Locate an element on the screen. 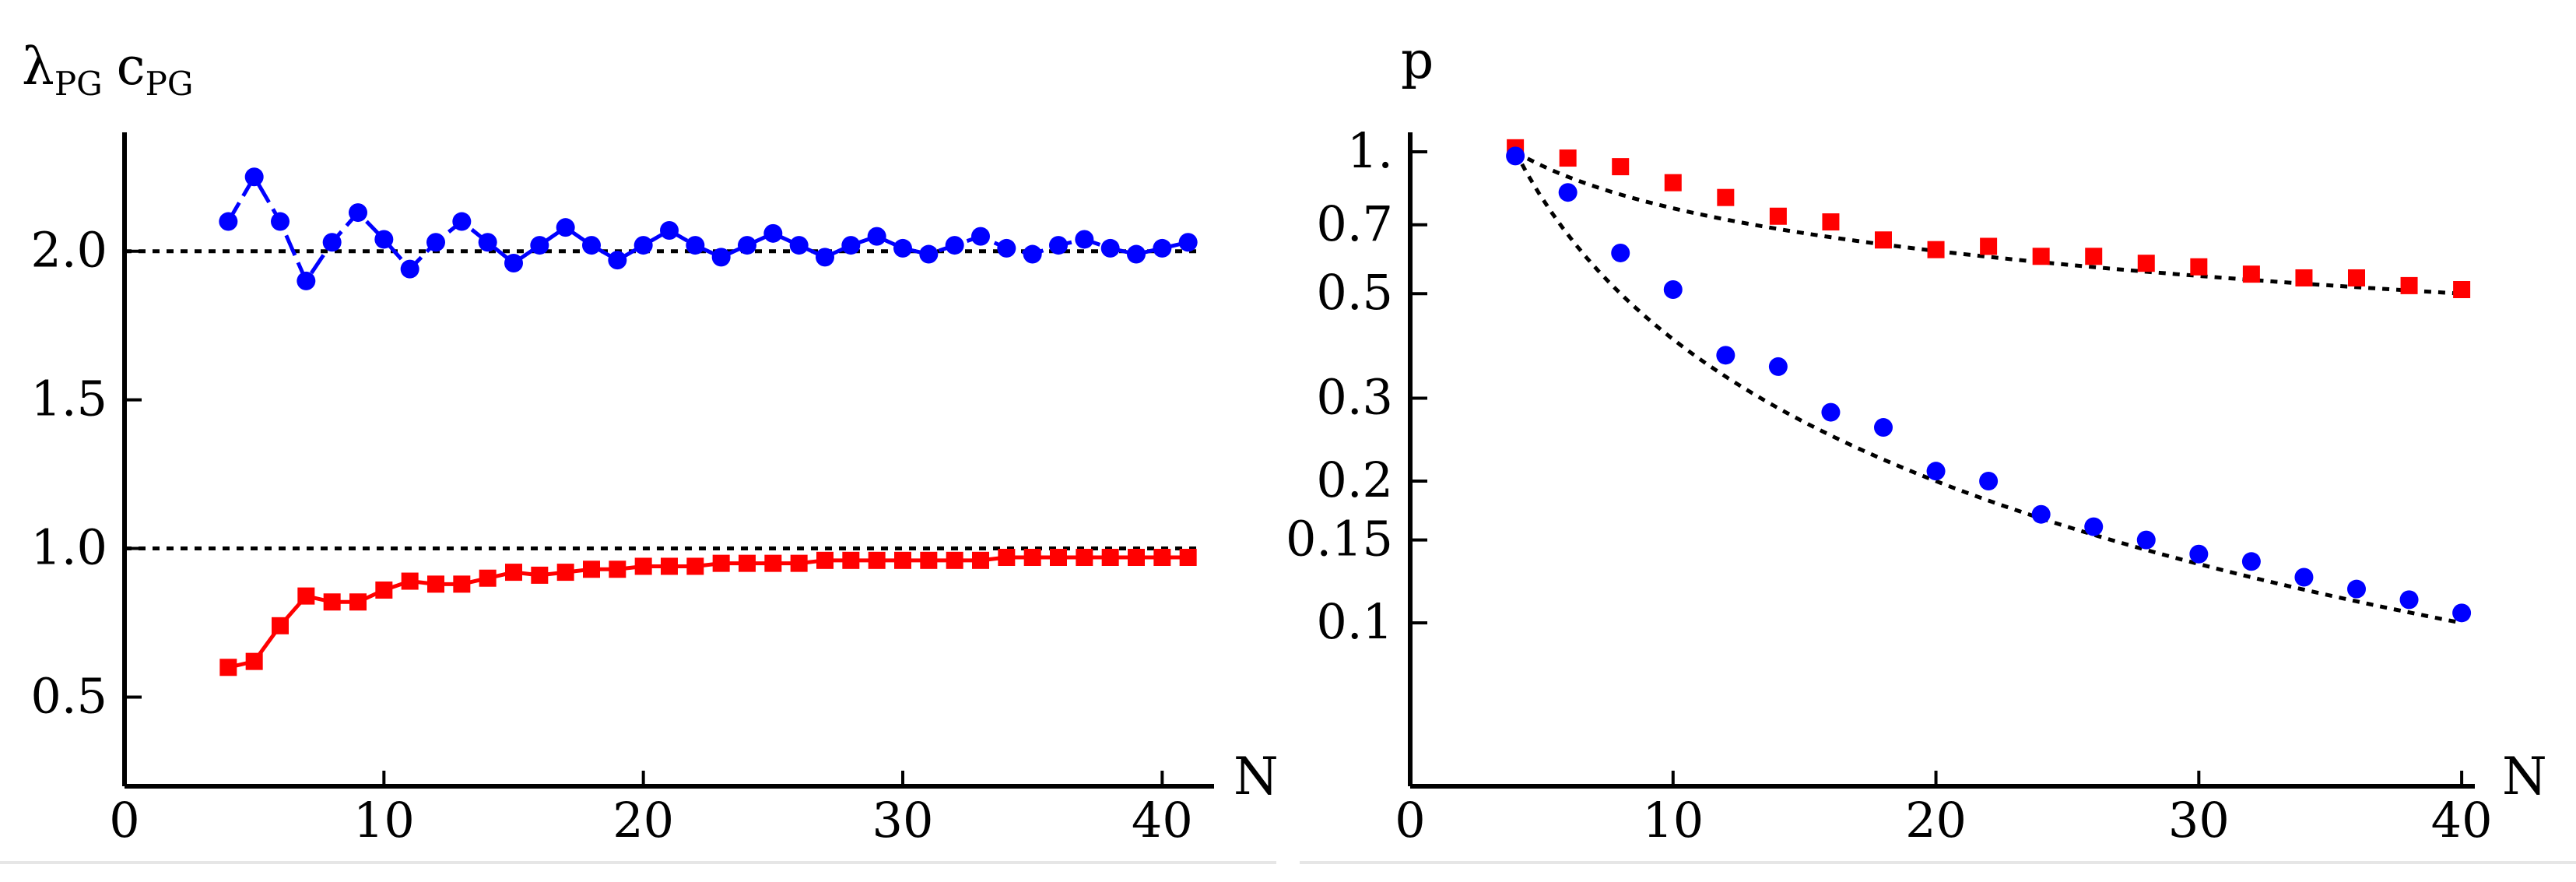 The image size is (2576, 882). right-y-tick-label: 0.7 is located at coordinates (1355, 223).